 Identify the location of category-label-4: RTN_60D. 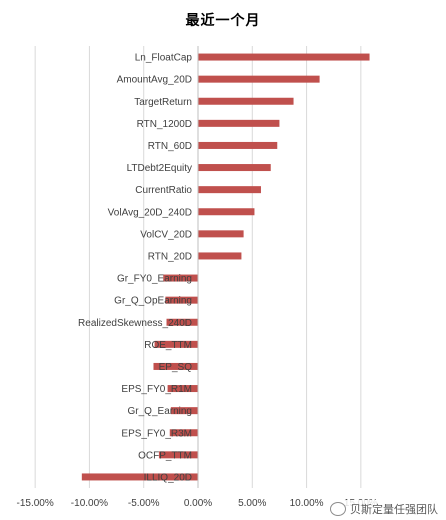
(170, 146).